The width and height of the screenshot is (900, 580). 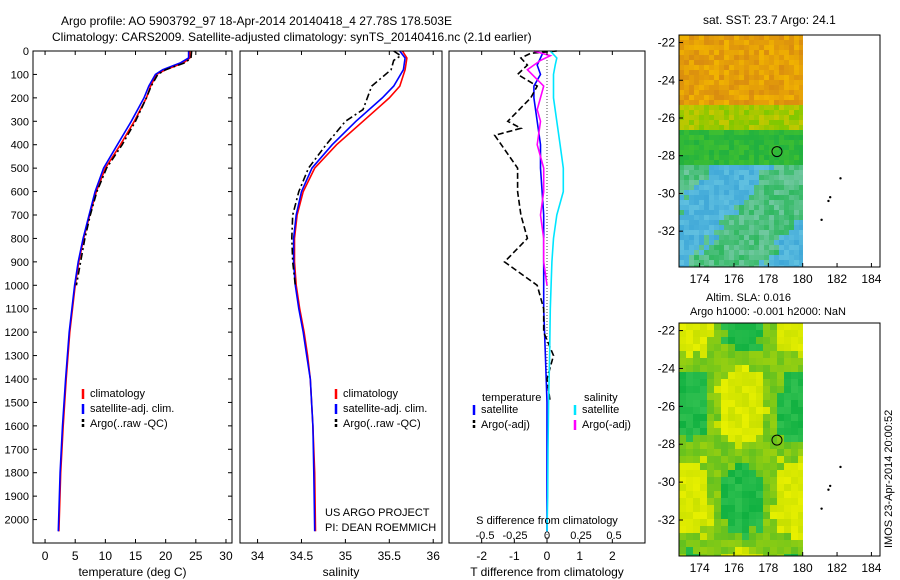 I want to click on y-tick-label: 1600, so click(x=17, y=427).